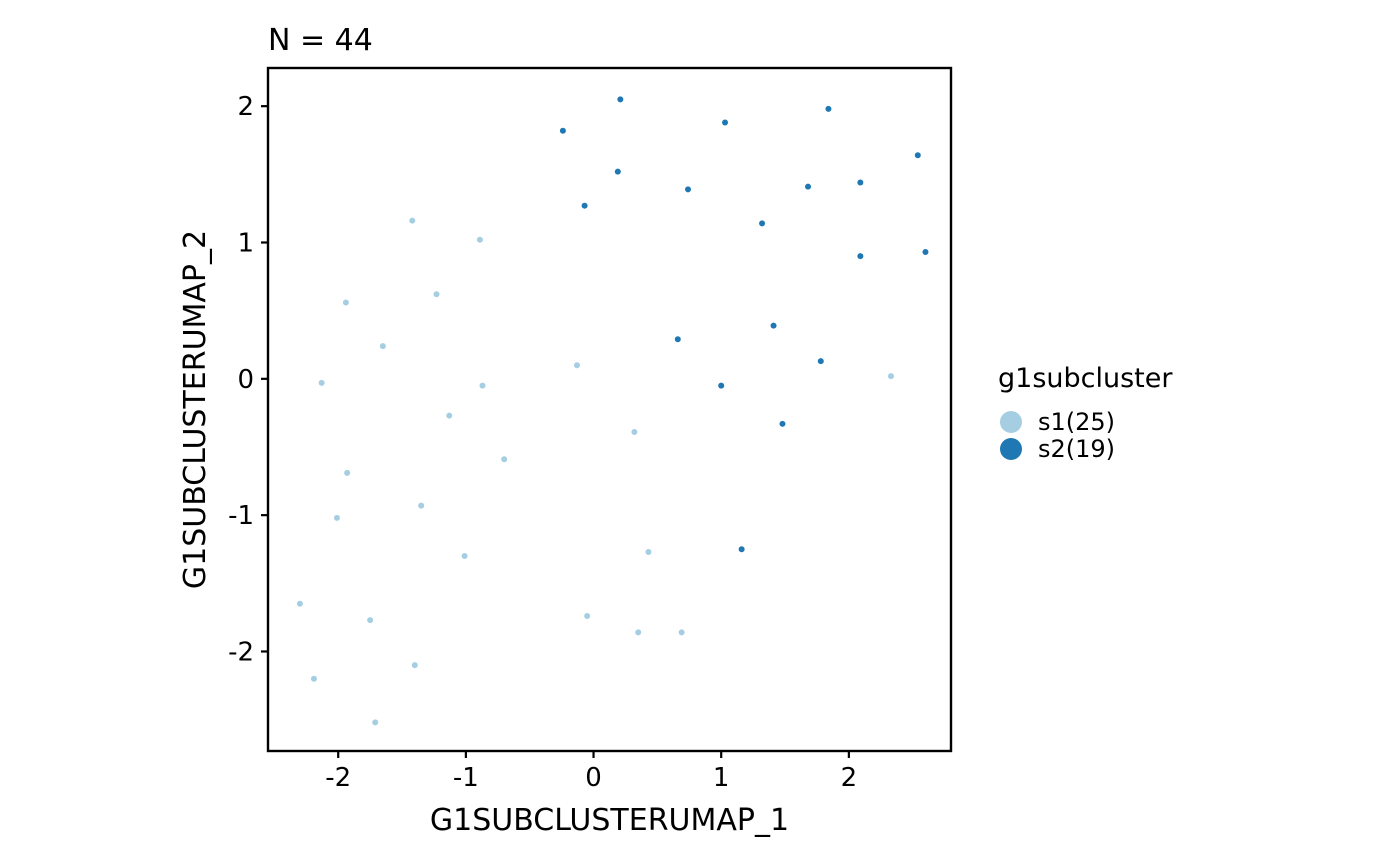 The height and width of the screenshot is (866, 1400). I want to click on y-axis: -2 -1 0 1 2, so click(248, 379).